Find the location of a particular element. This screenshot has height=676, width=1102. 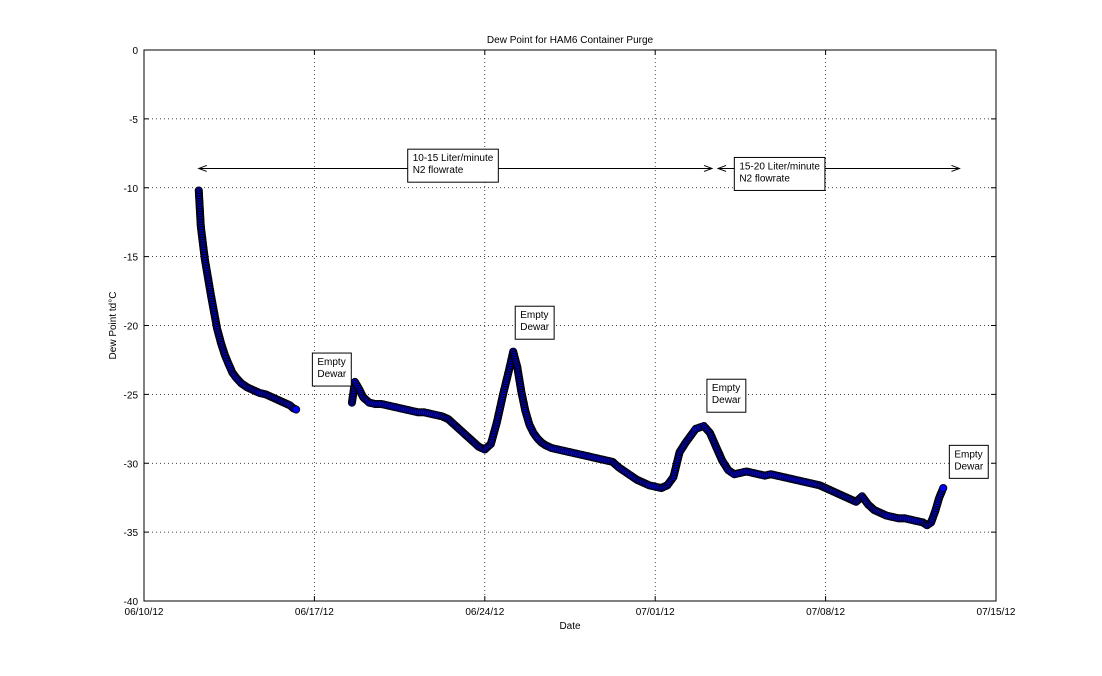

y-tick-label: -35 is located at coordinates (131, 533).